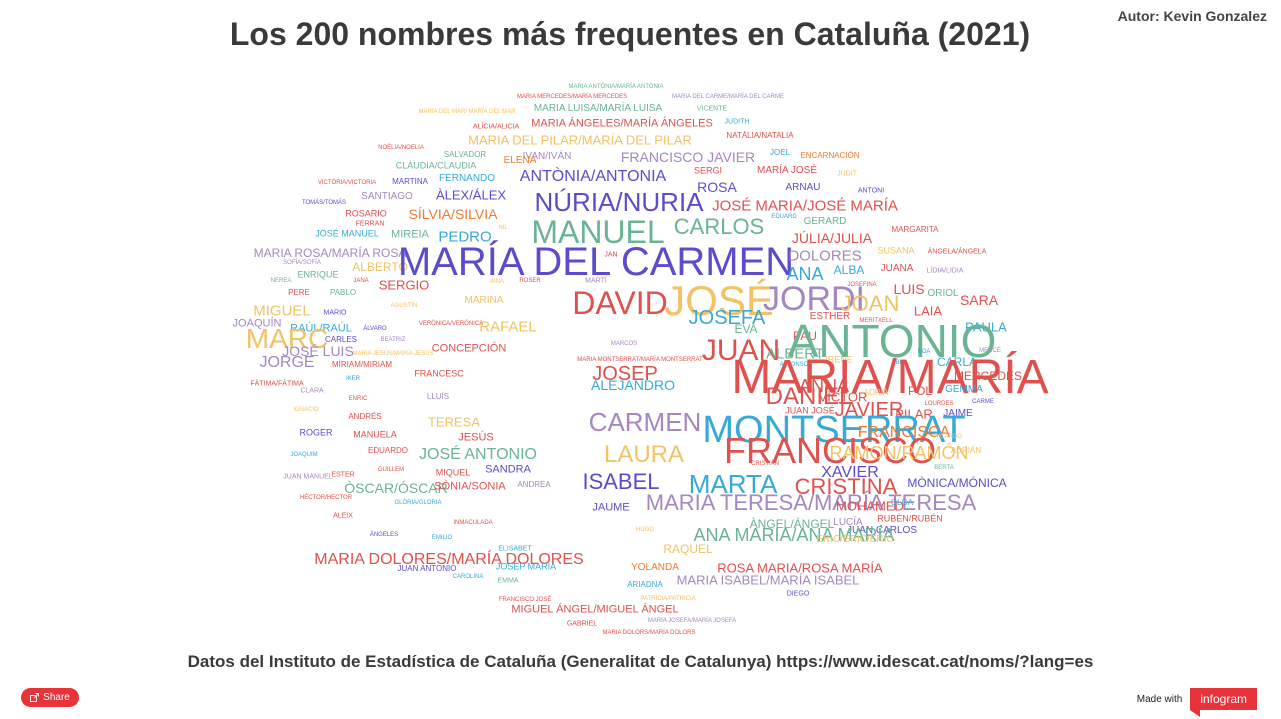 The image size is (1281, 719). What do you see at coordinates (805, 206) in the screenshot?
I see `word-cloud-name: JOSÉ MARIA/JOSÉ MARÍA` at bounding box center [805, 206].